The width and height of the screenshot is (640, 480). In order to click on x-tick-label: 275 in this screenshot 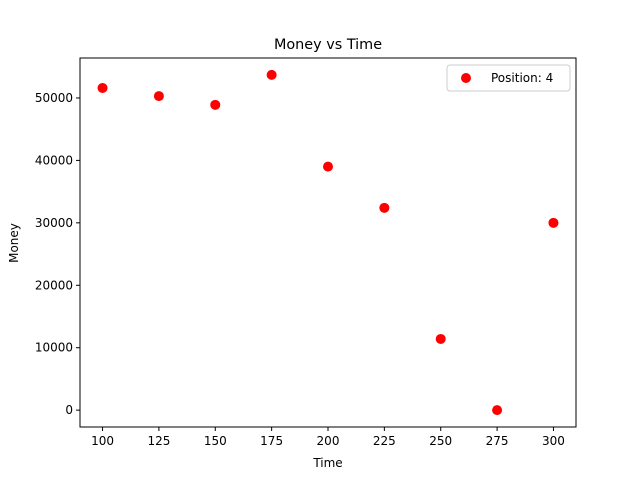, I will do `click(497, 441)`.